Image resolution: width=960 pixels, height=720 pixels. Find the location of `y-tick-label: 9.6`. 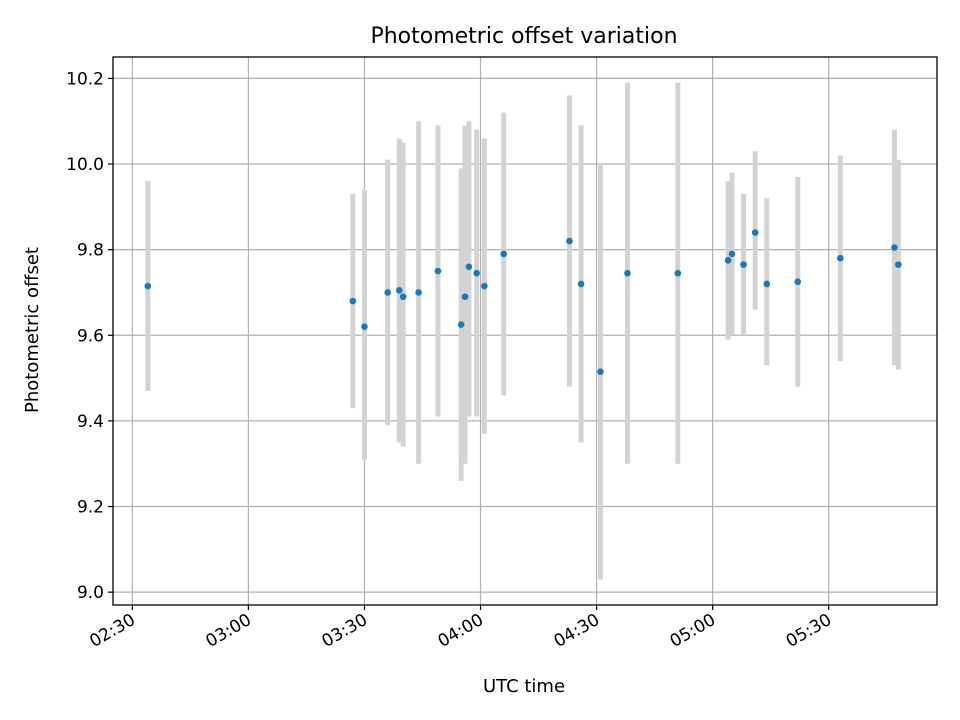

y-tick-label: 9.6 is located at coordinates (90, 336).